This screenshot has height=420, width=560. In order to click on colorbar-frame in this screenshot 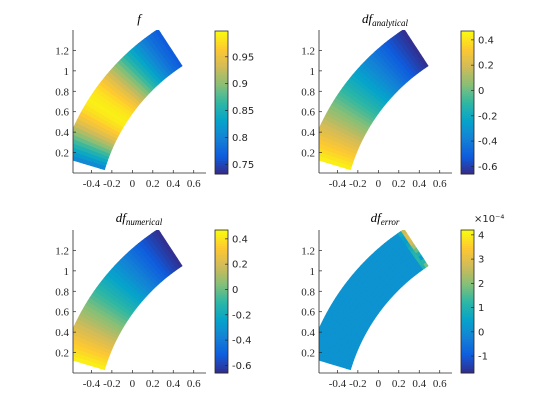, I will do `click(221, 102)`.